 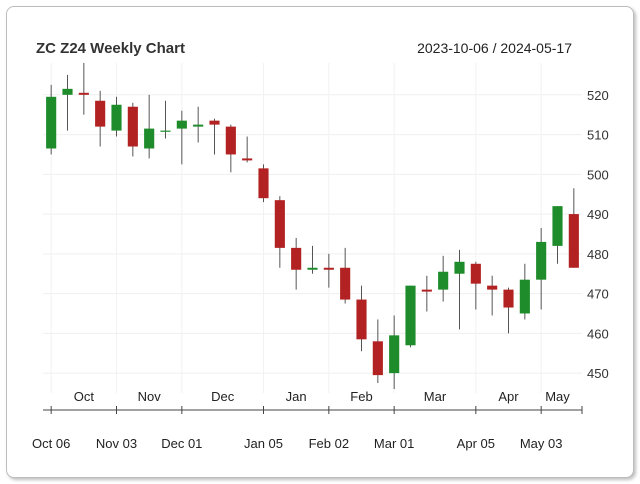 I want to click on x-date-label: Oct 06, so click(x=51, y=443).